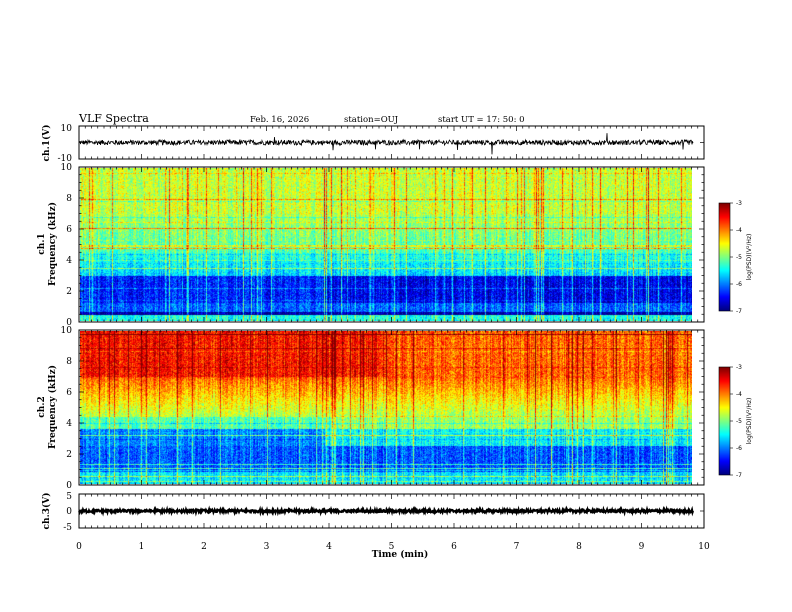  I want to click on ch1-spec-ylabel-freq: Frequency (kHz), so click(52, 244).